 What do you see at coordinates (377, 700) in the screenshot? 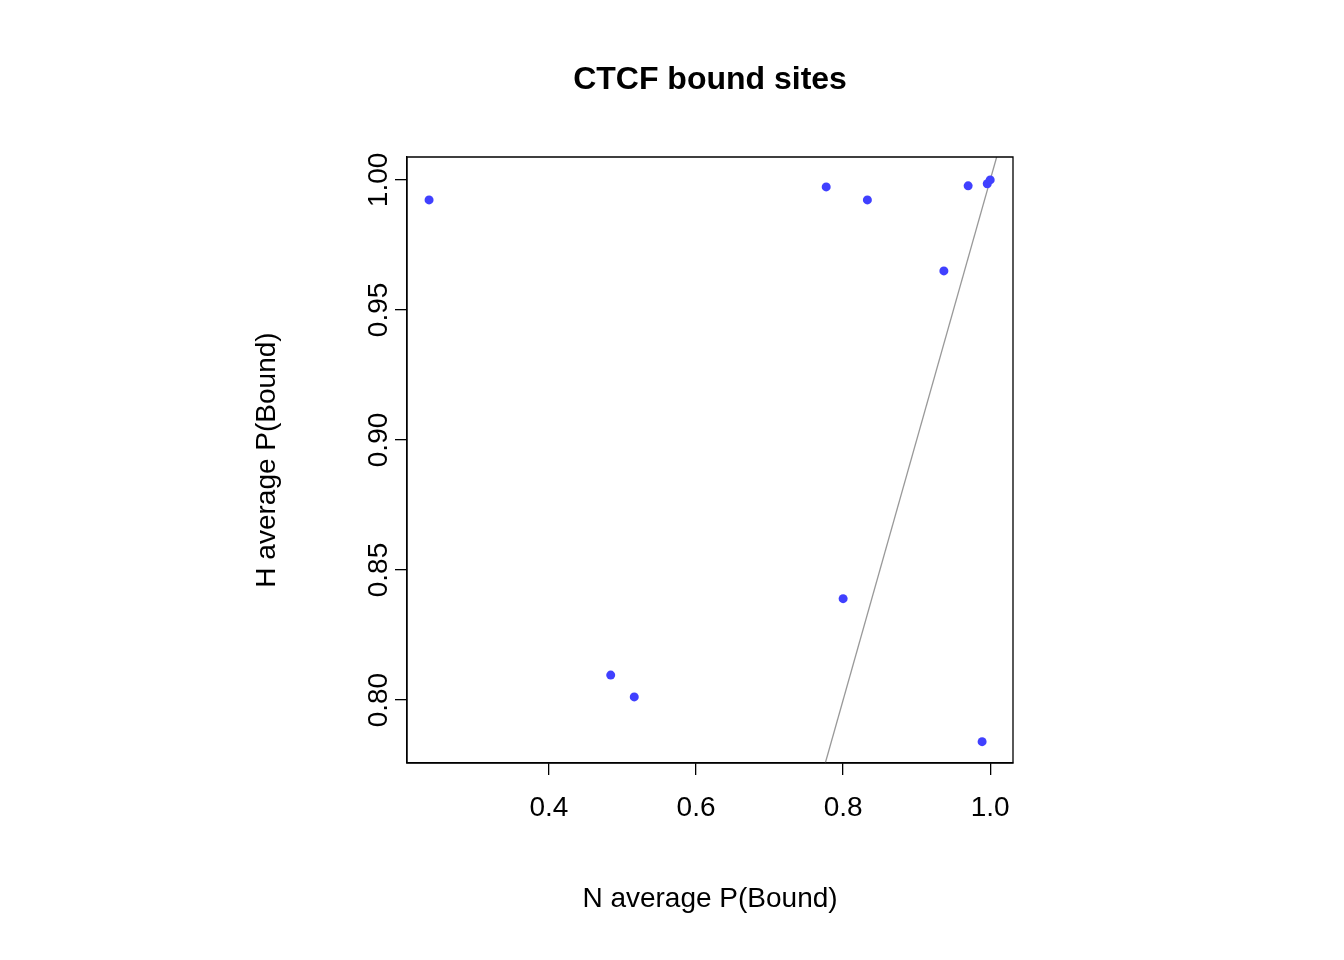
I see `y-tick-label: 0.80` at bounding box center [377, 700].